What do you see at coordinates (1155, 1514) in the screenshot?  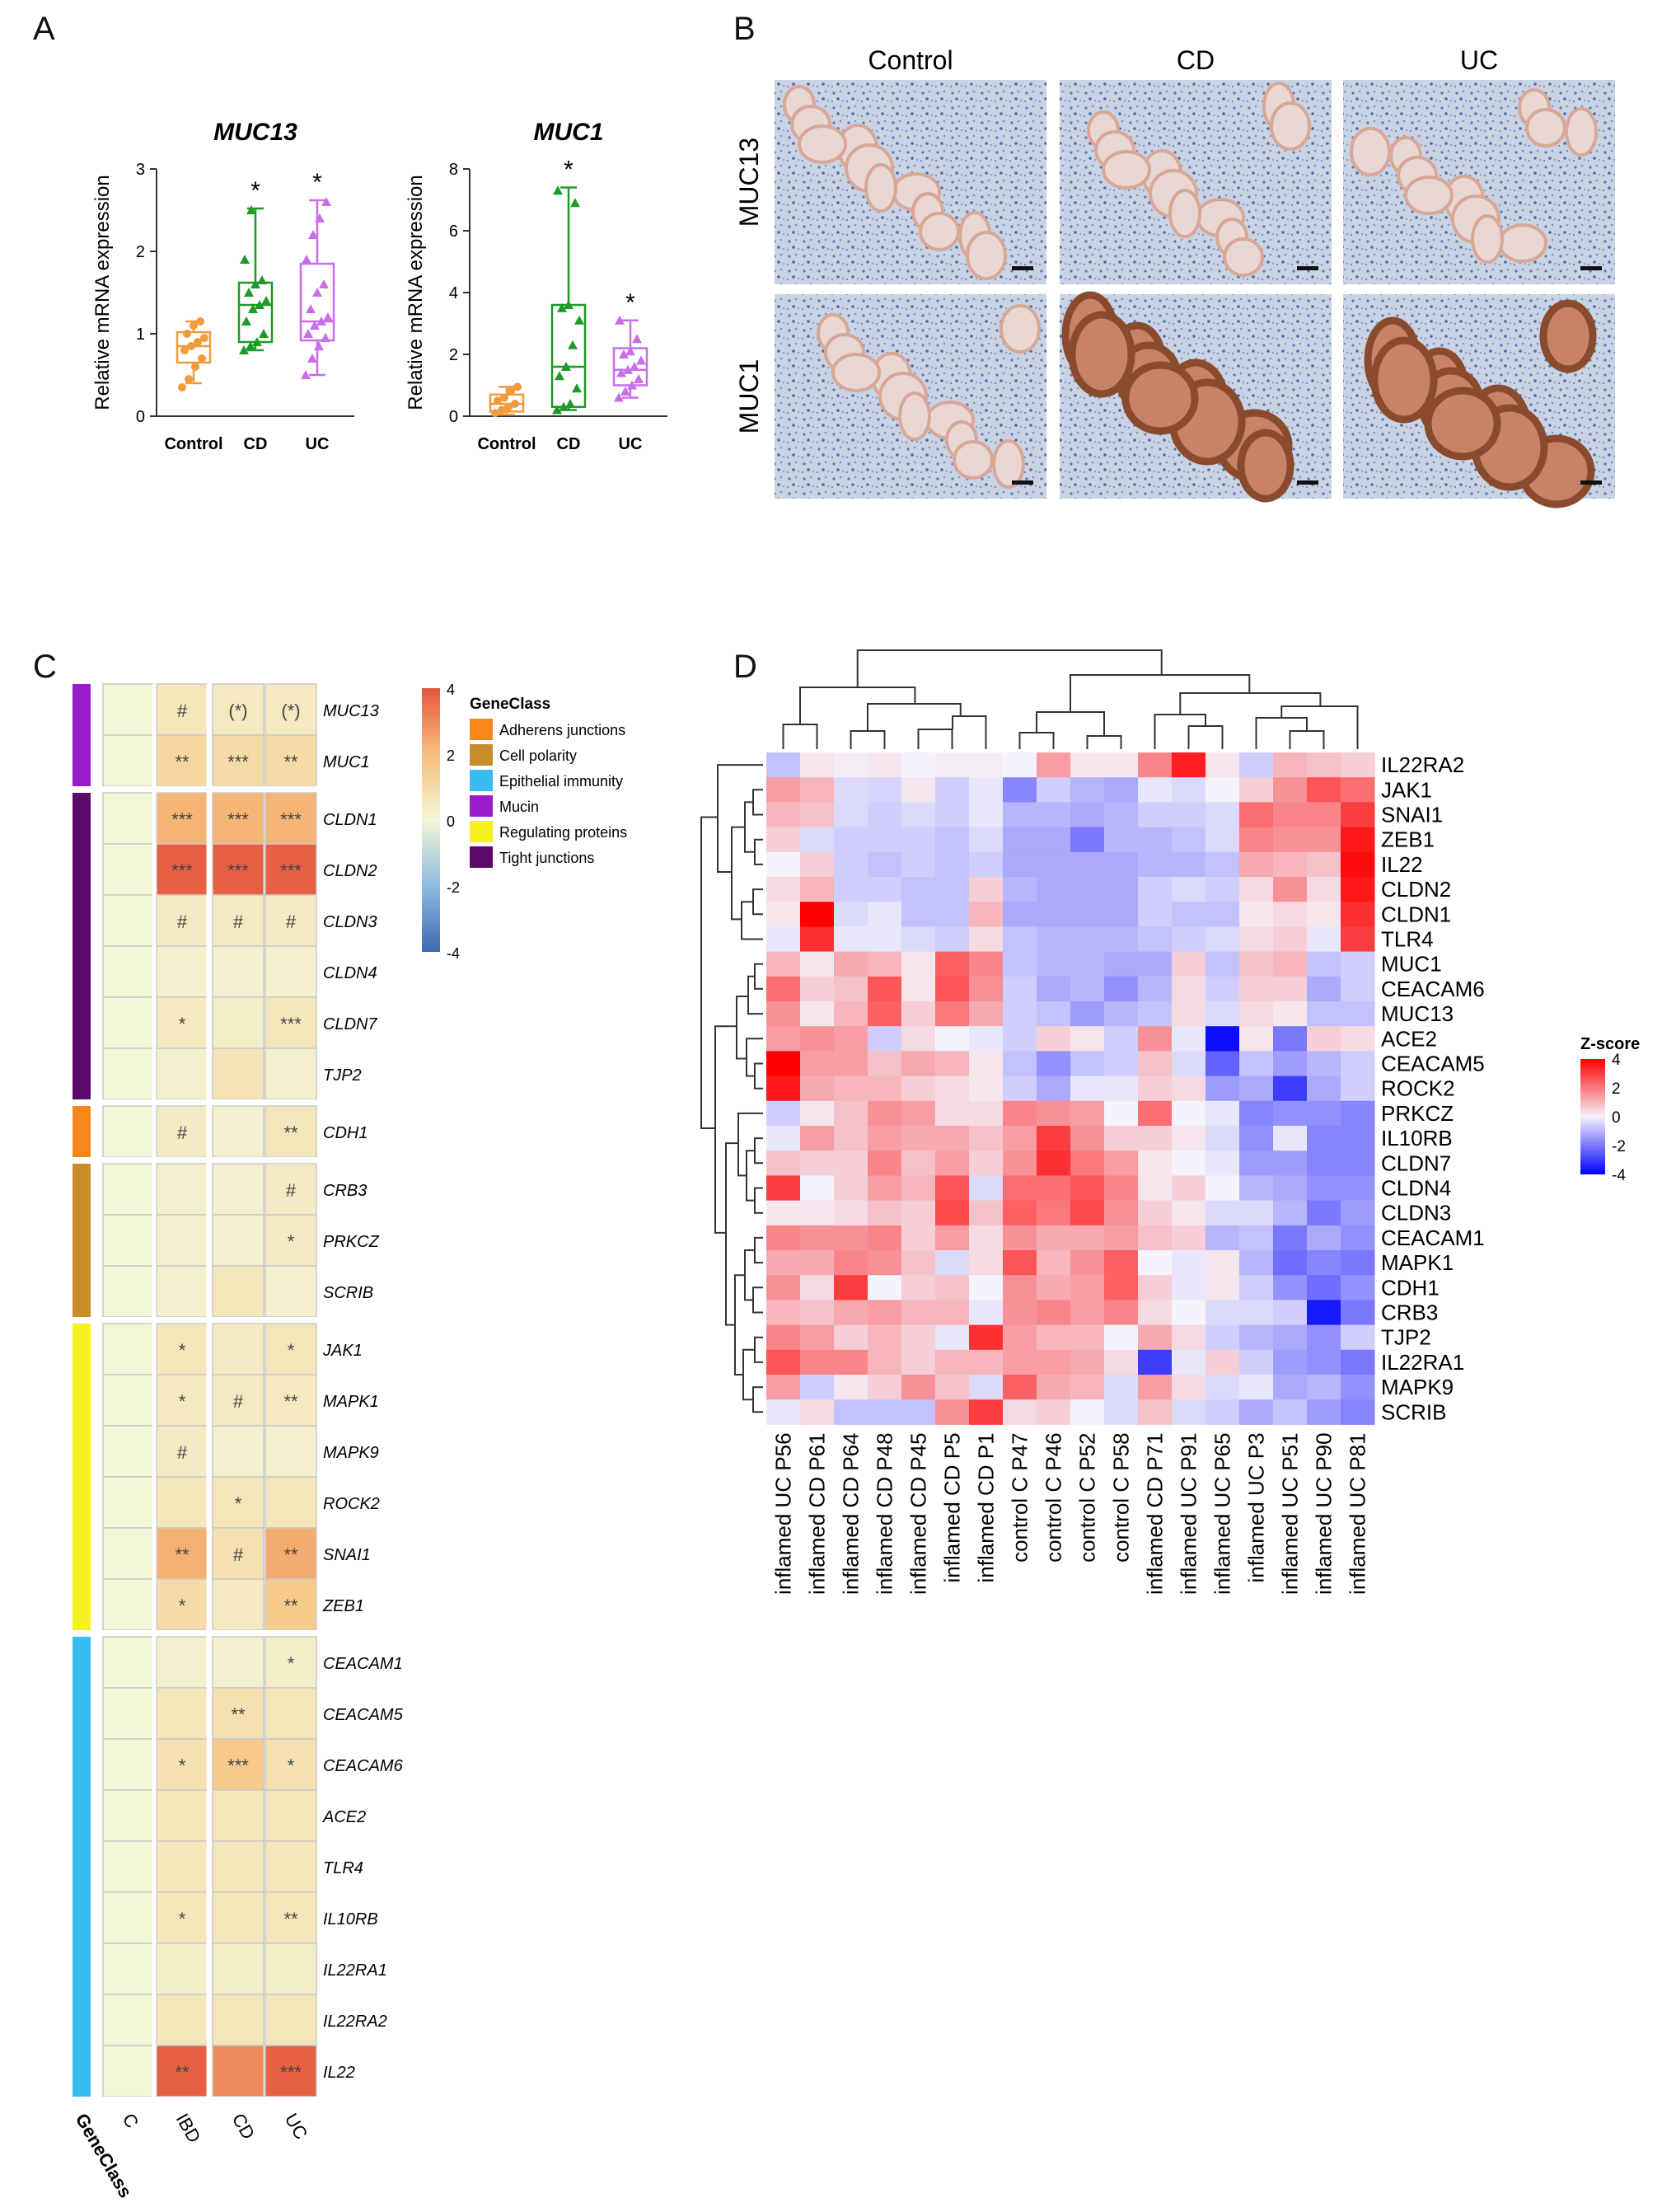 I see `sample-label: inflamed CD P71` at bounding box center [1155, 1514].